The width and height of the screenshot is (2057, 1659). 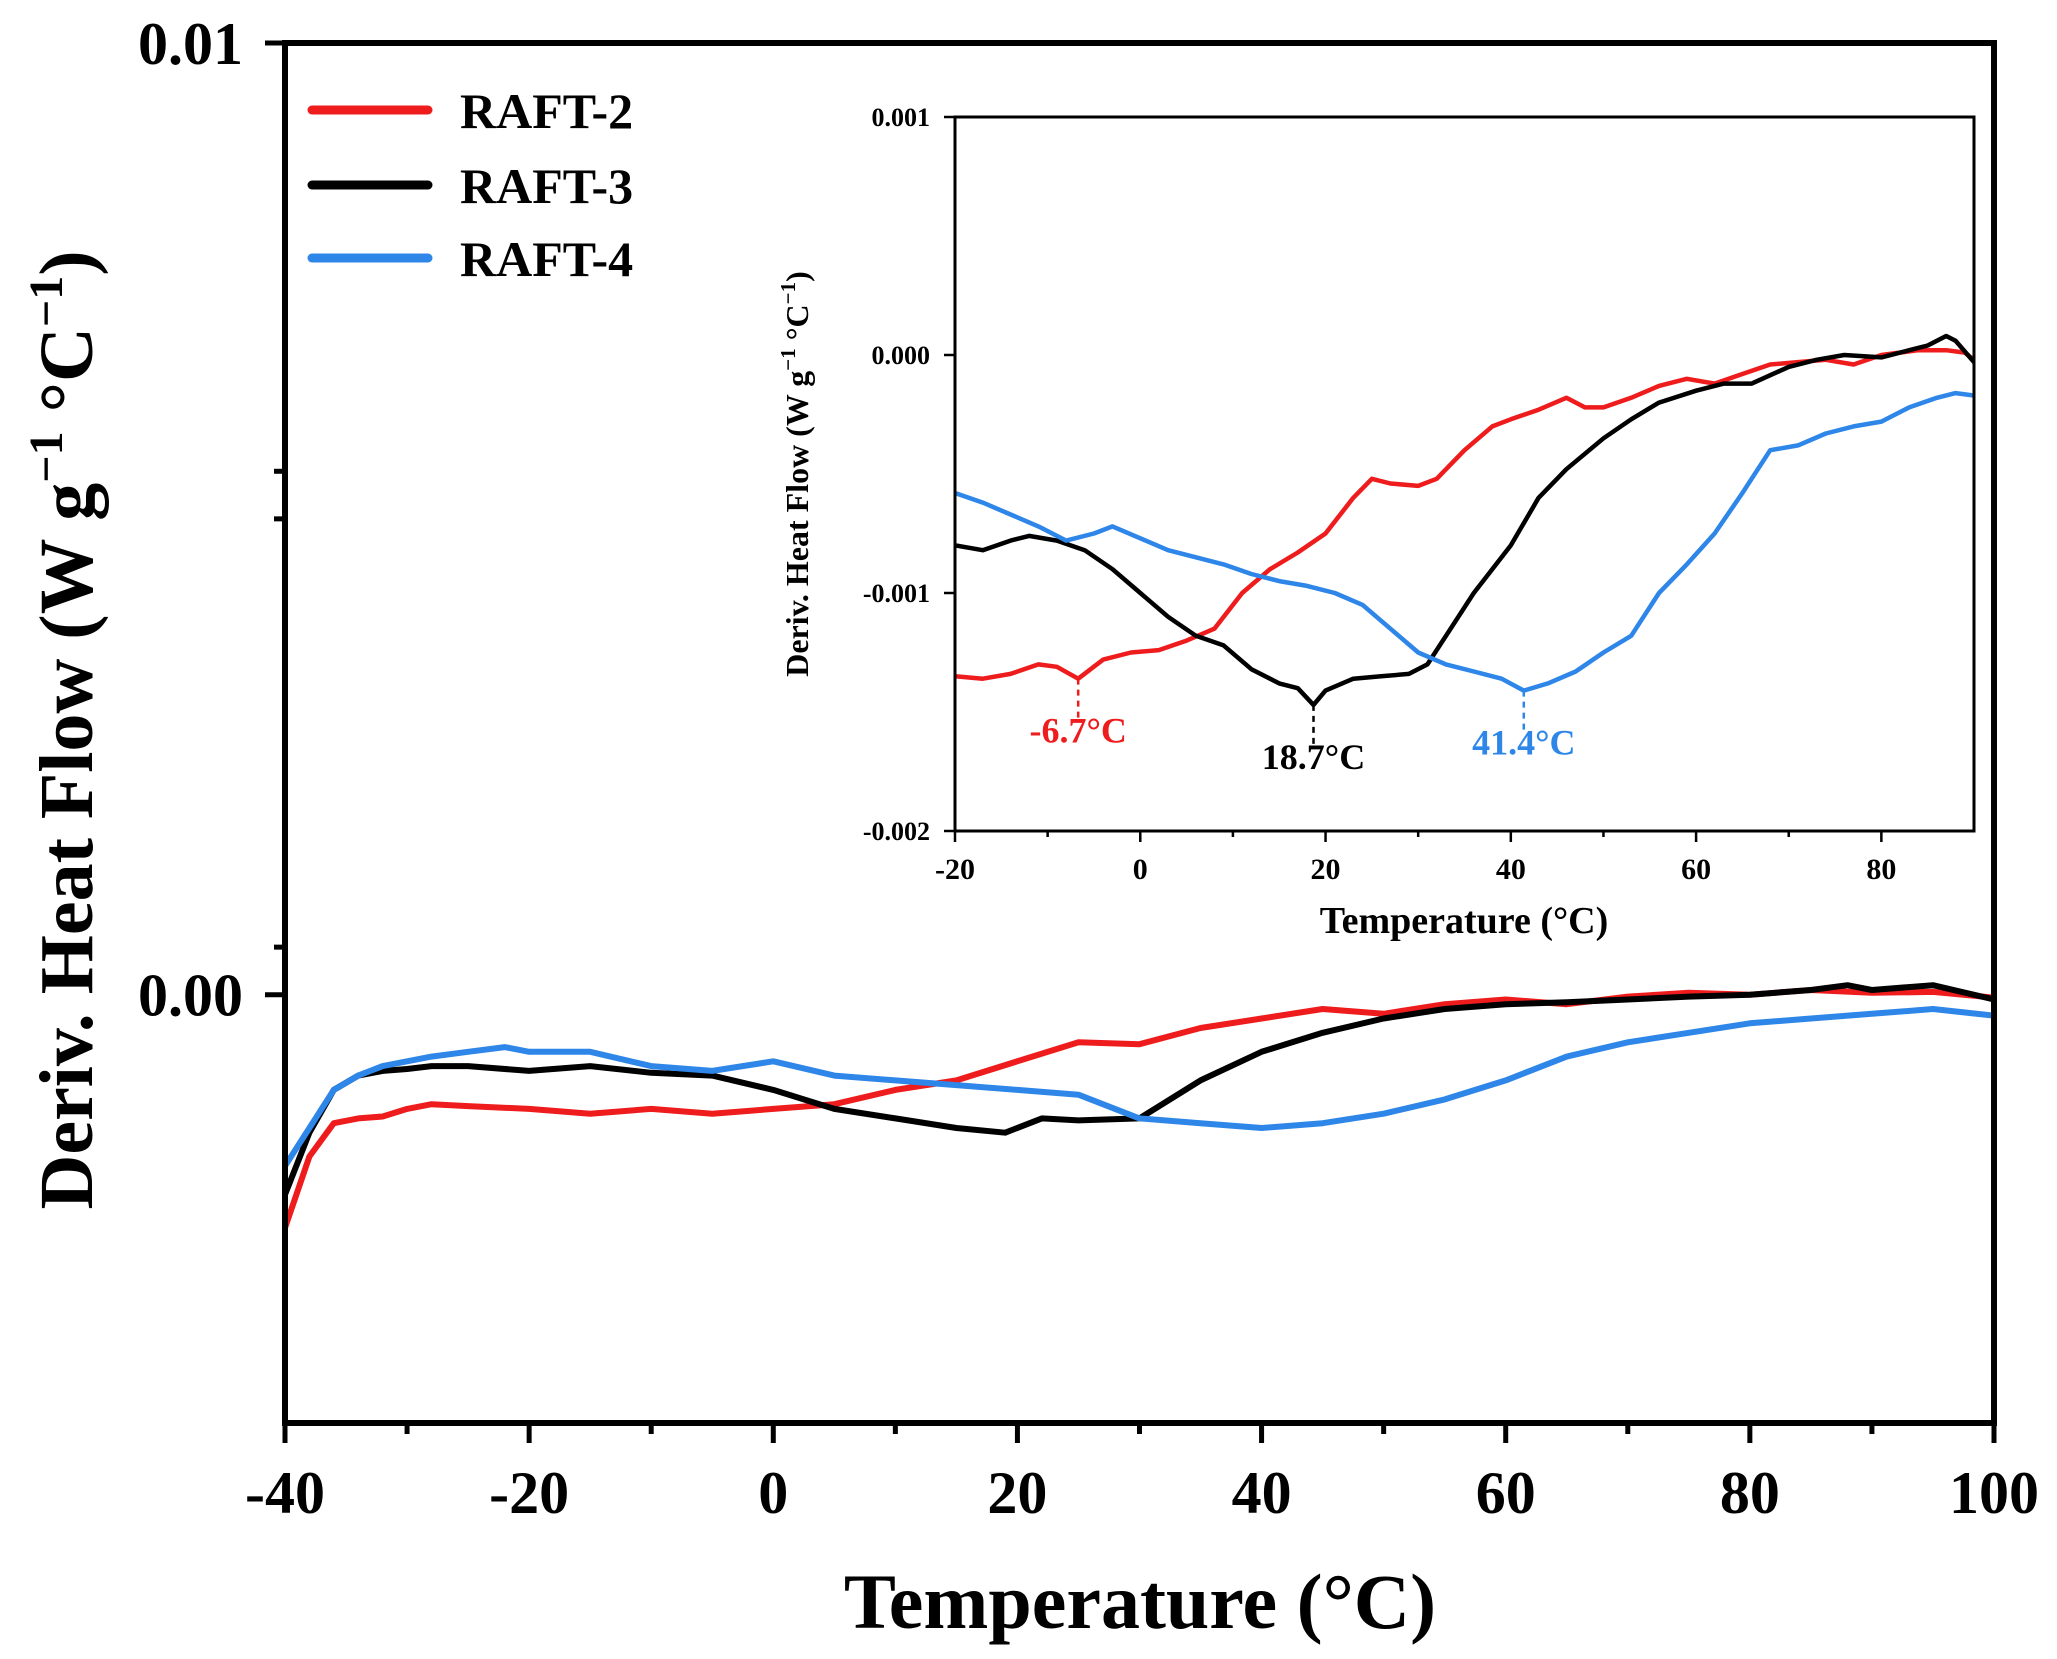 I want to click on main-x-tick-label: -40, so click(x=285, y=1493).